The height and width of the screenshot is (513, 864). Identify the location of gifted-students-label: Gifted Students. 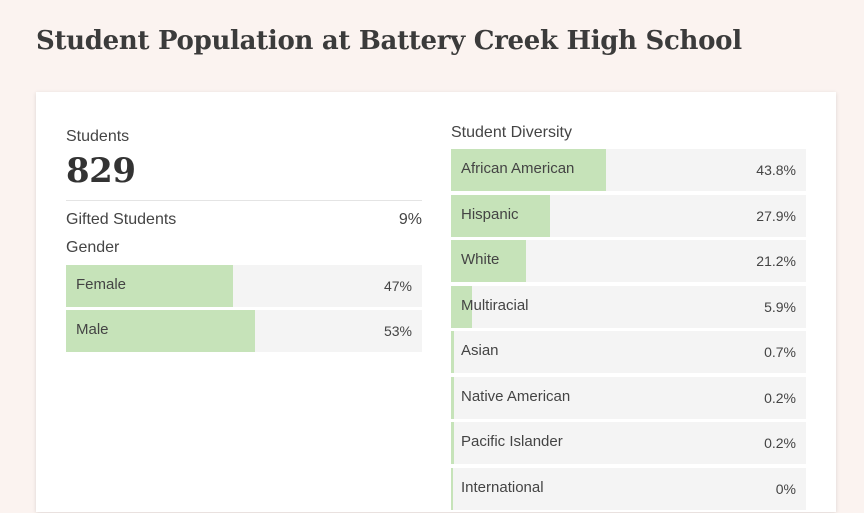
(121, 219).